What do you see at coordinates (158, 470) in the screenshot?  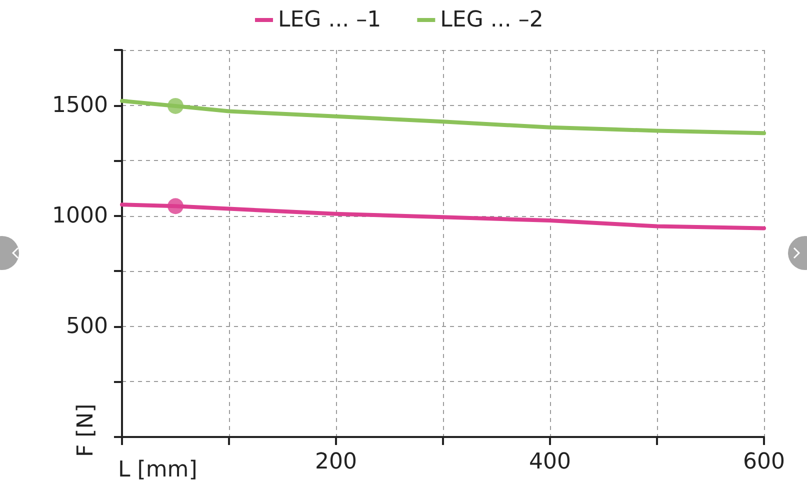 I see `x-axis-title: L [mm]` at bounding box center [158, 470].